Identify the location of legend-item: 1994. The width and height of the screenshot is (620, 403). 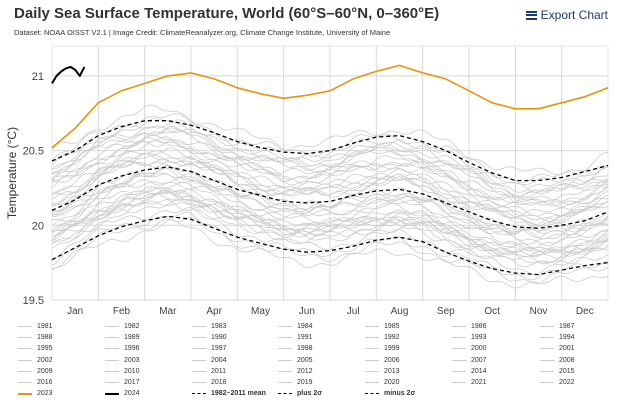
(557, 337).